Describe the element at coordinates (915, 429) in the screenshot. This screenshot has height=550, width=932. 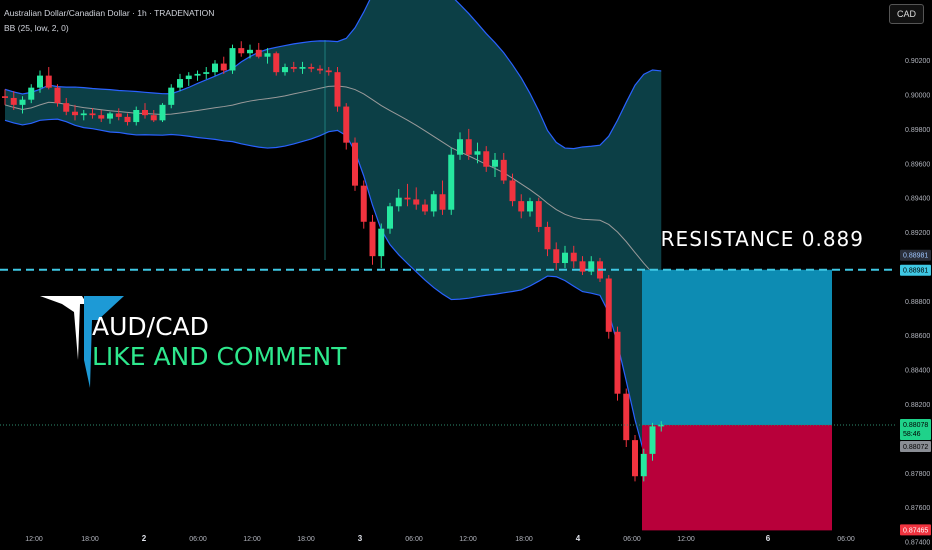
I see `last-price-badge-box` at that location.